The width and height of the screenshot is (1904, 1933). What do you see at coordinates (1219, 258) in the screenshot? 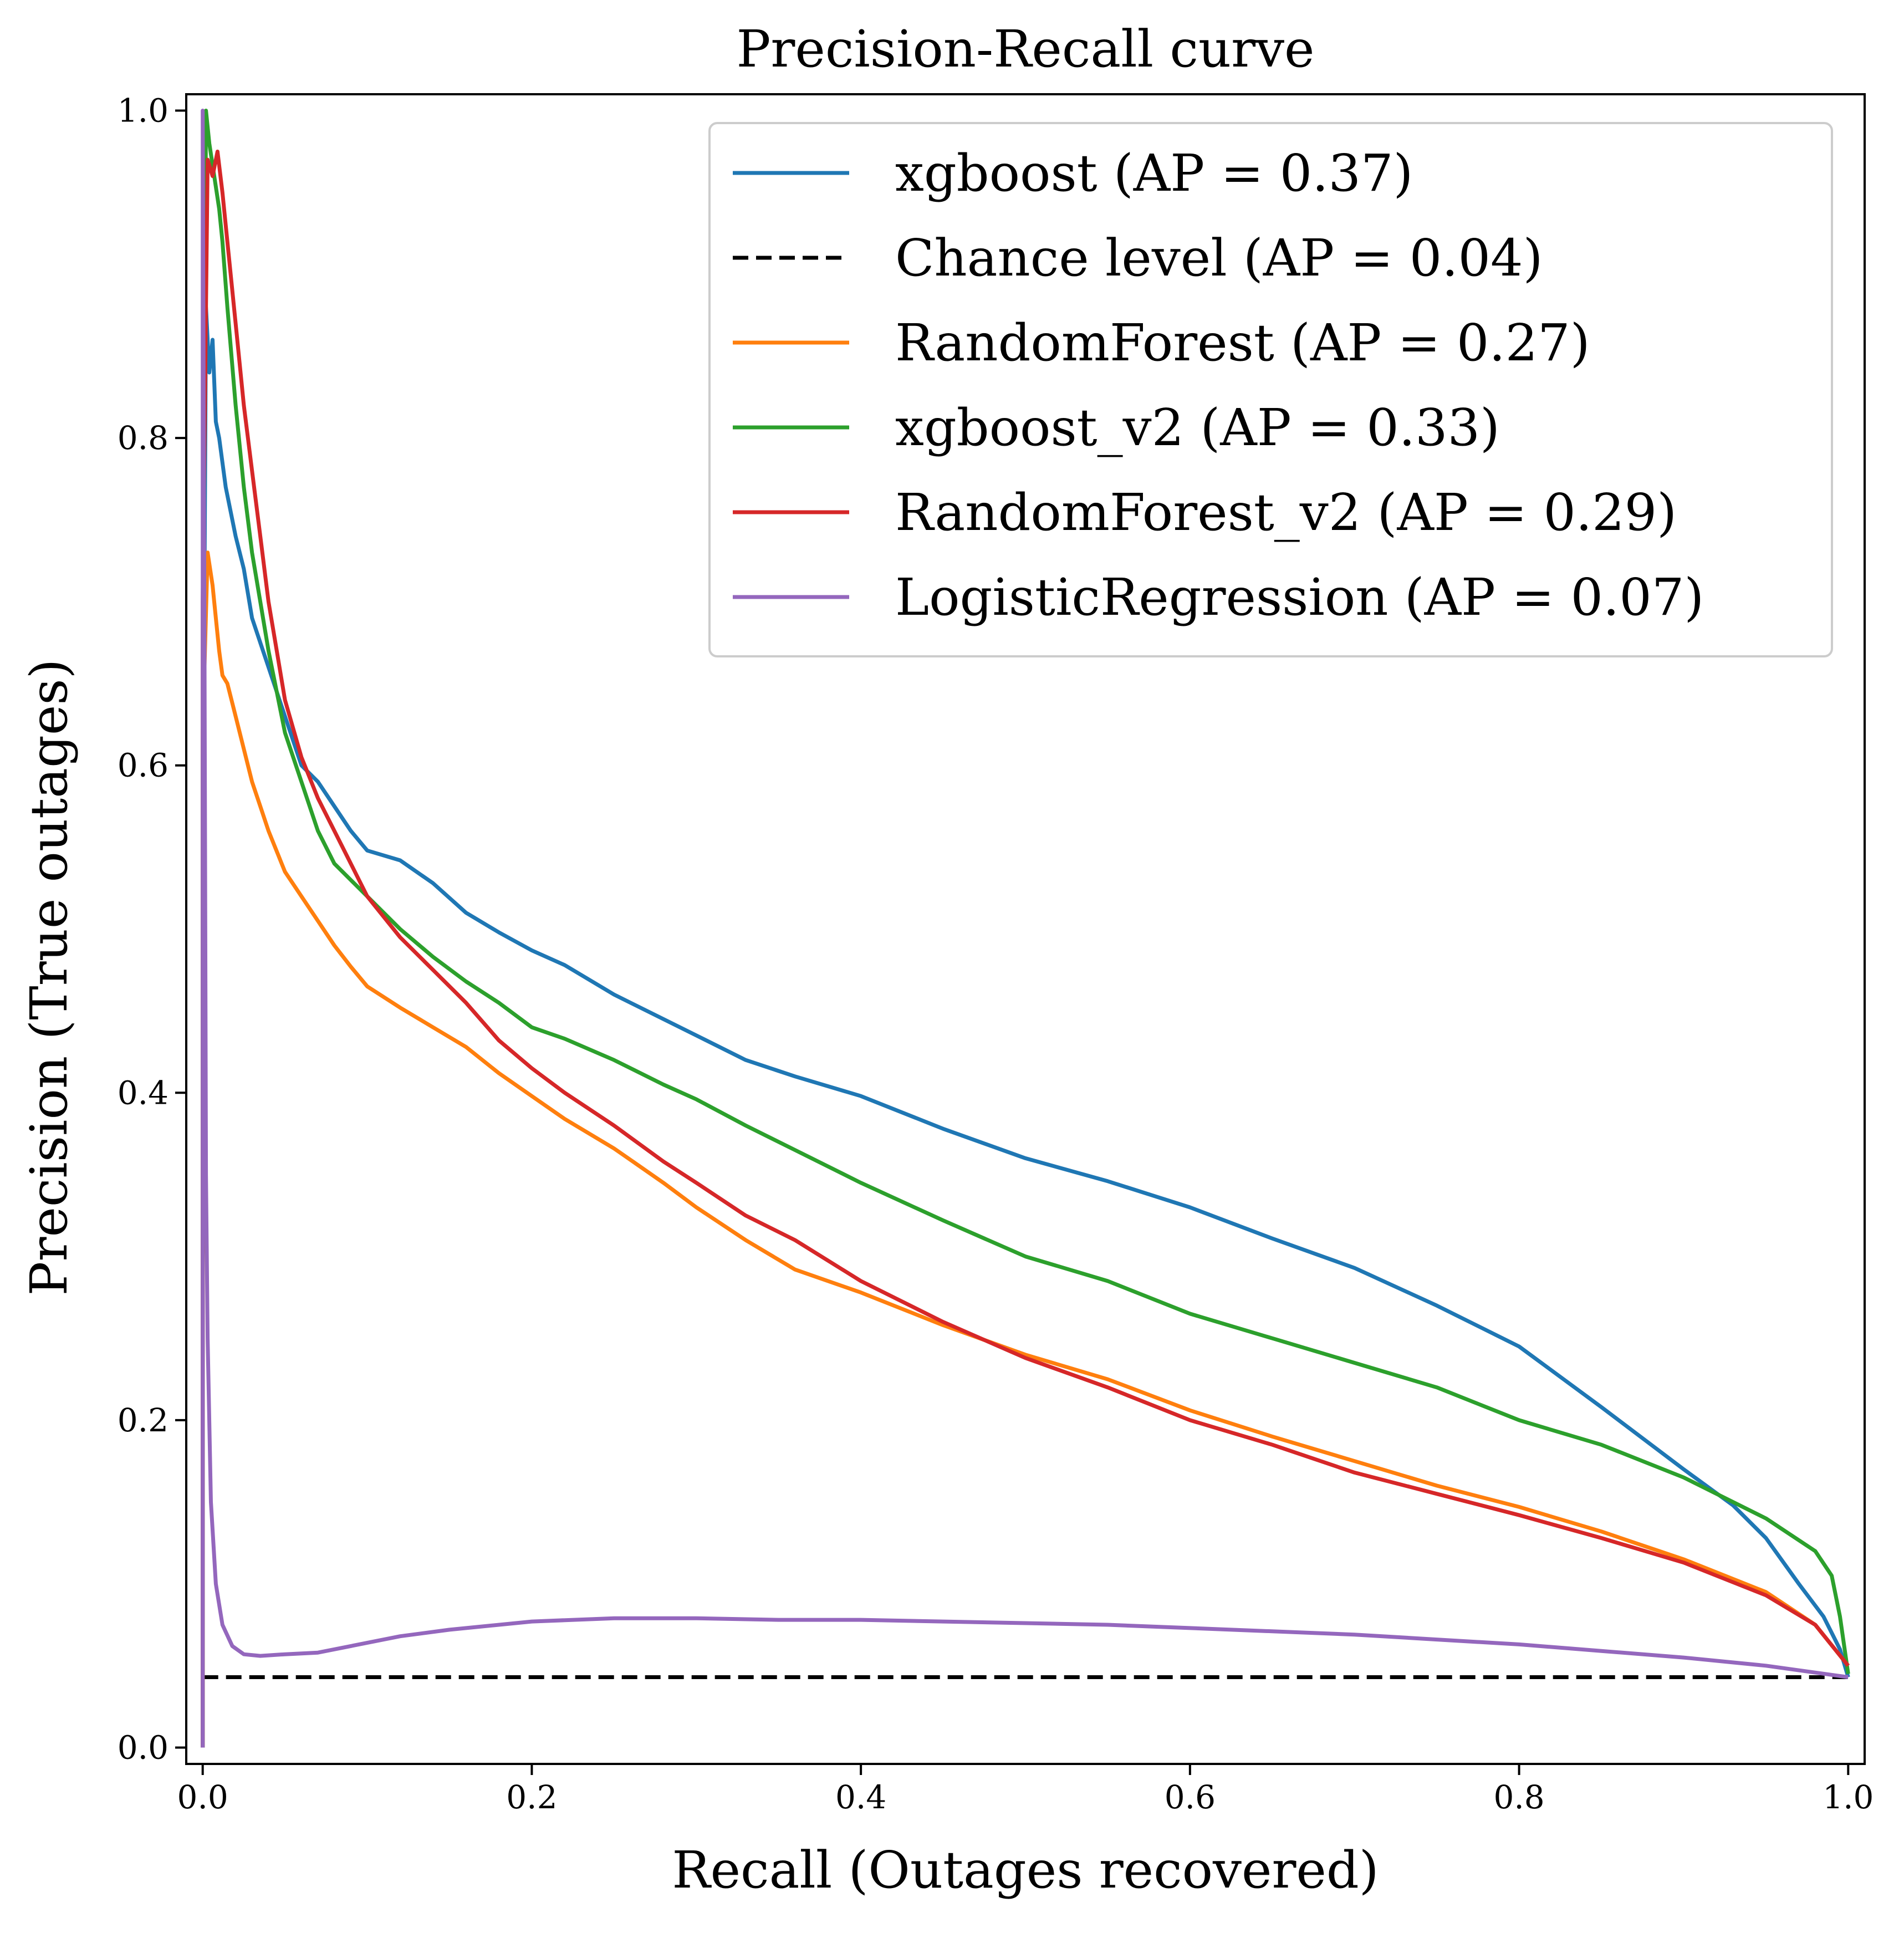
I see `legend-label: Chance level (AP = 0.04)` at bounding box center [1219, 258].